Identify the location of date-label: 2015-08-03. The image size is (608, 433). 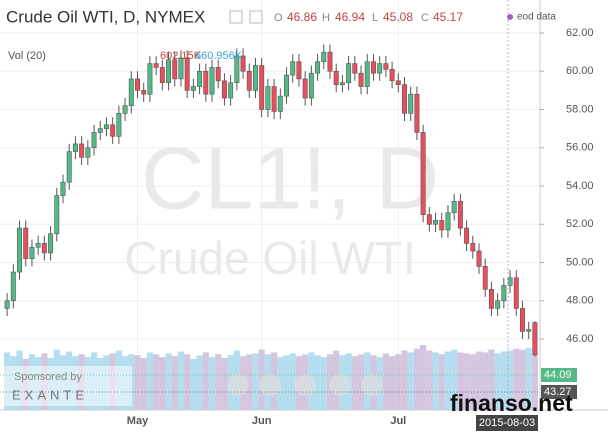
(507, 423).